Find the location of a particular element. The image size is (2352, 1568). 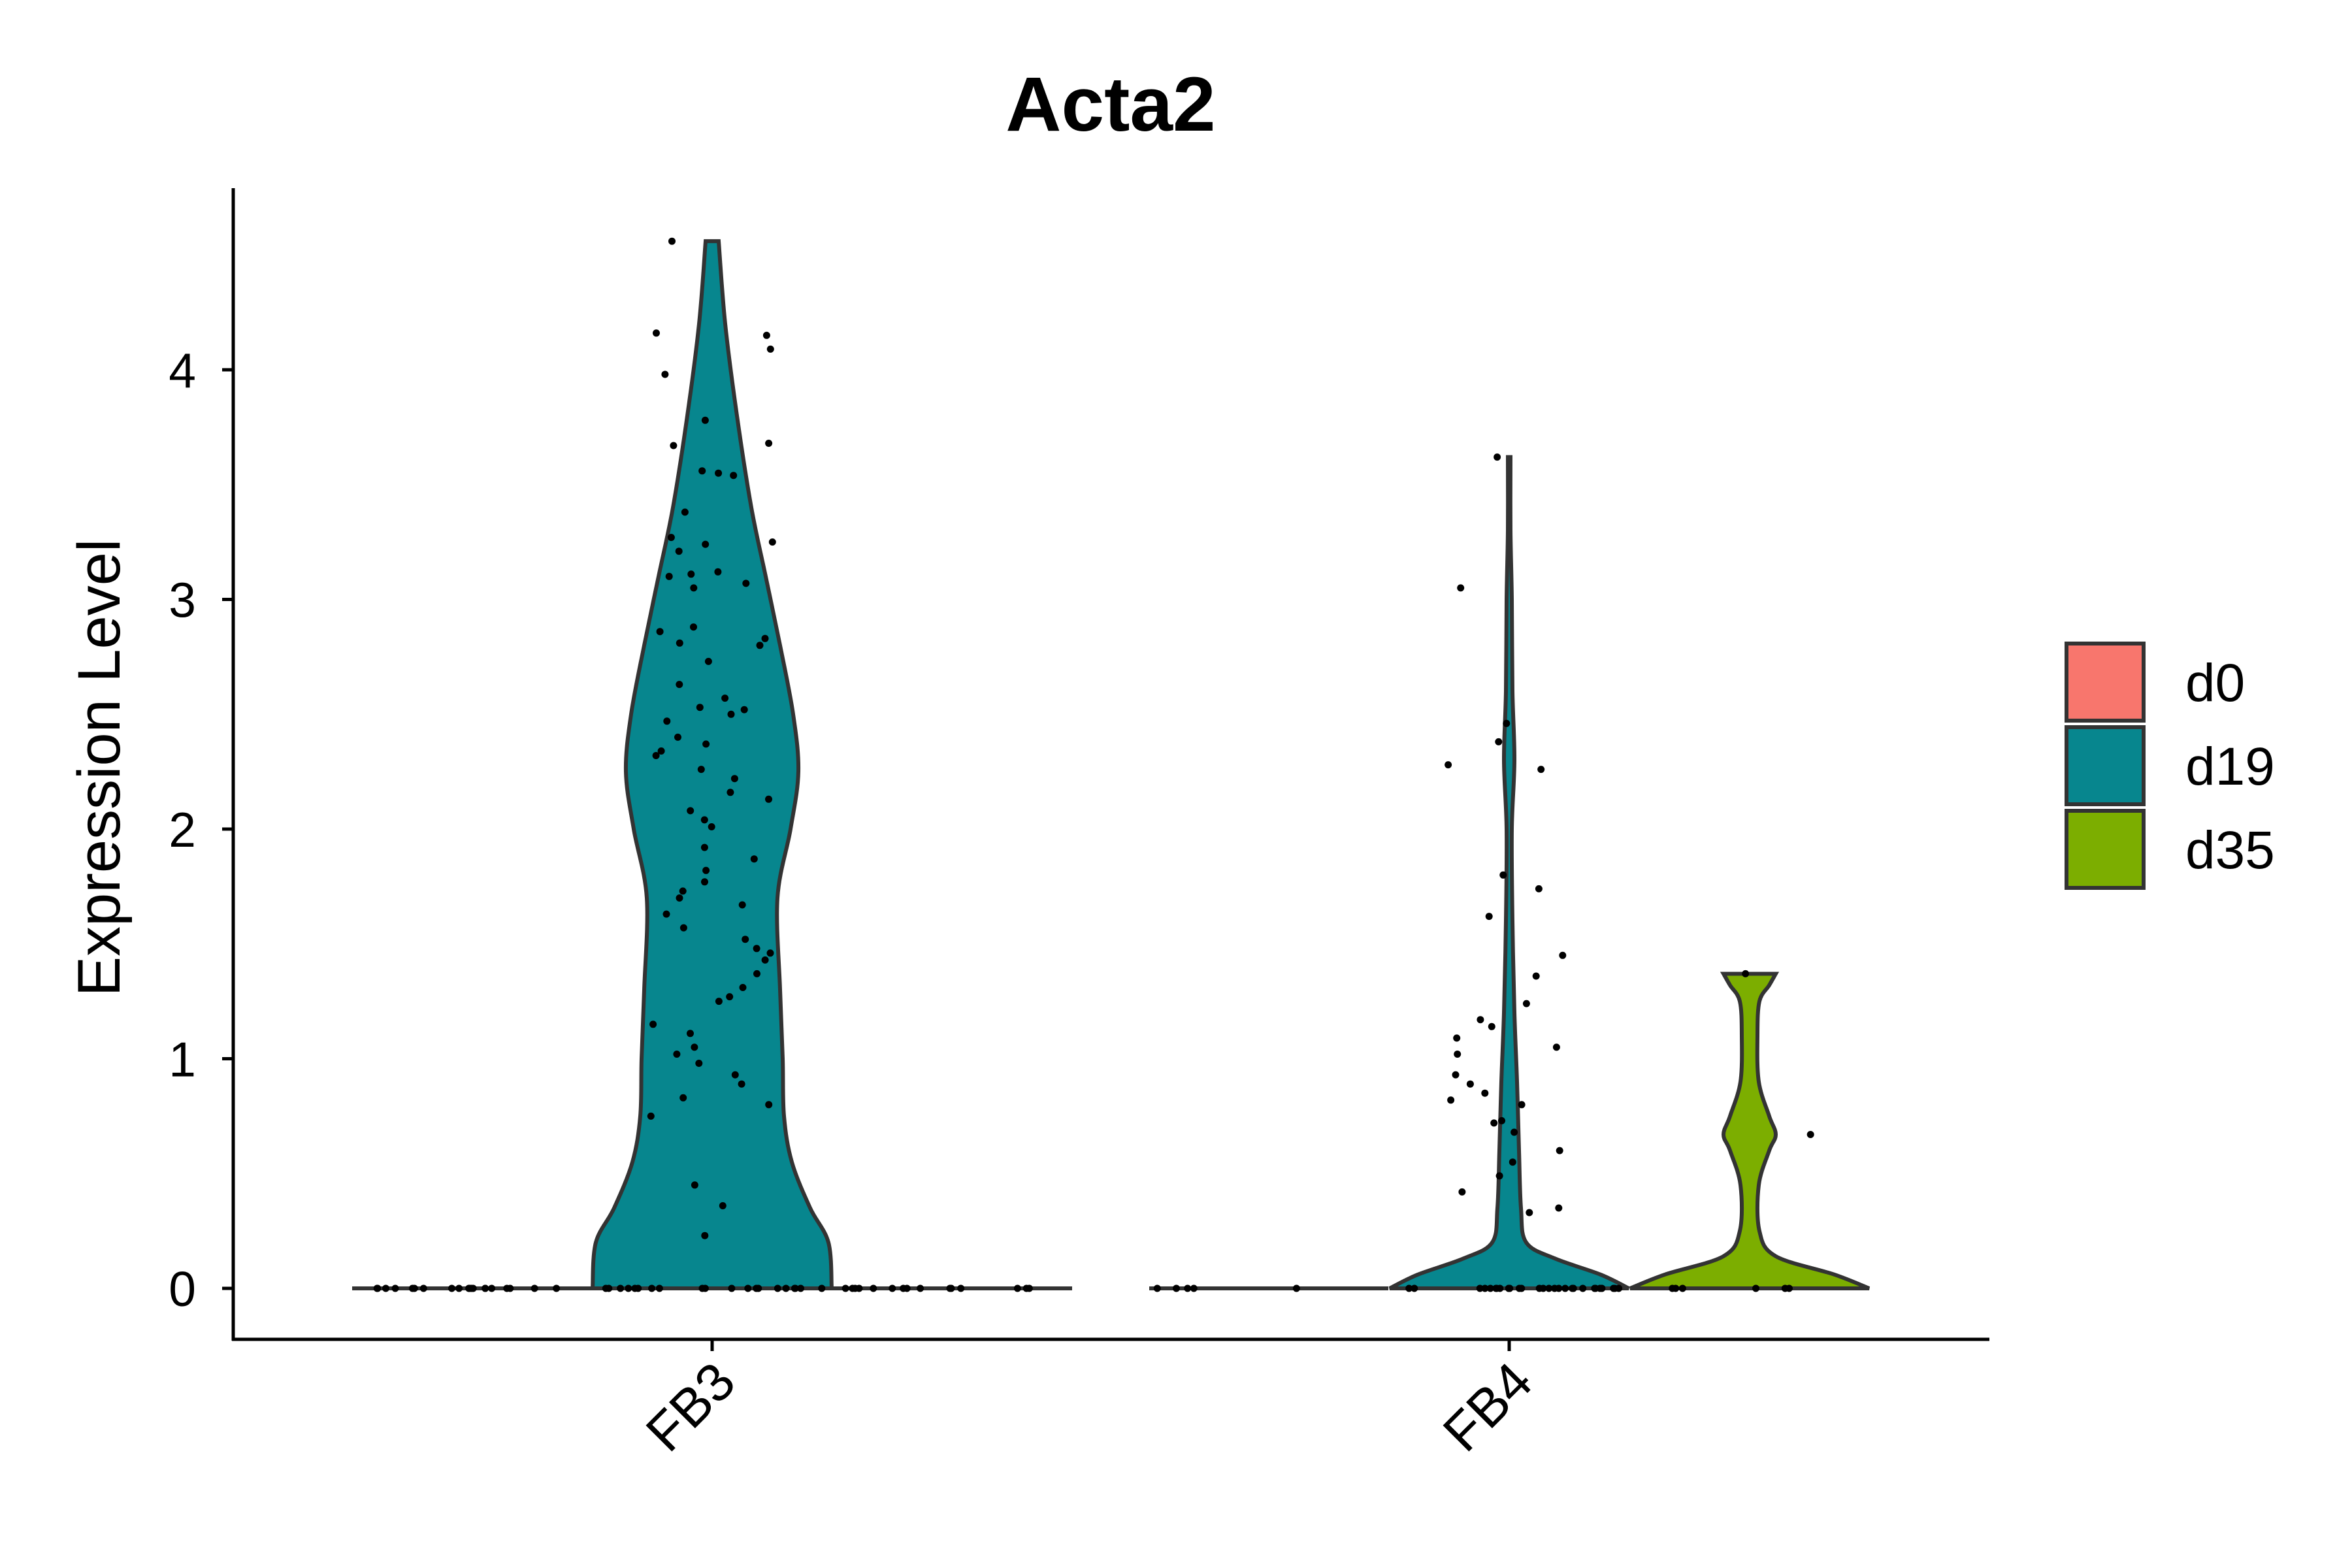

legend-label-d0: d0 is located at coordinates (2215, 683).